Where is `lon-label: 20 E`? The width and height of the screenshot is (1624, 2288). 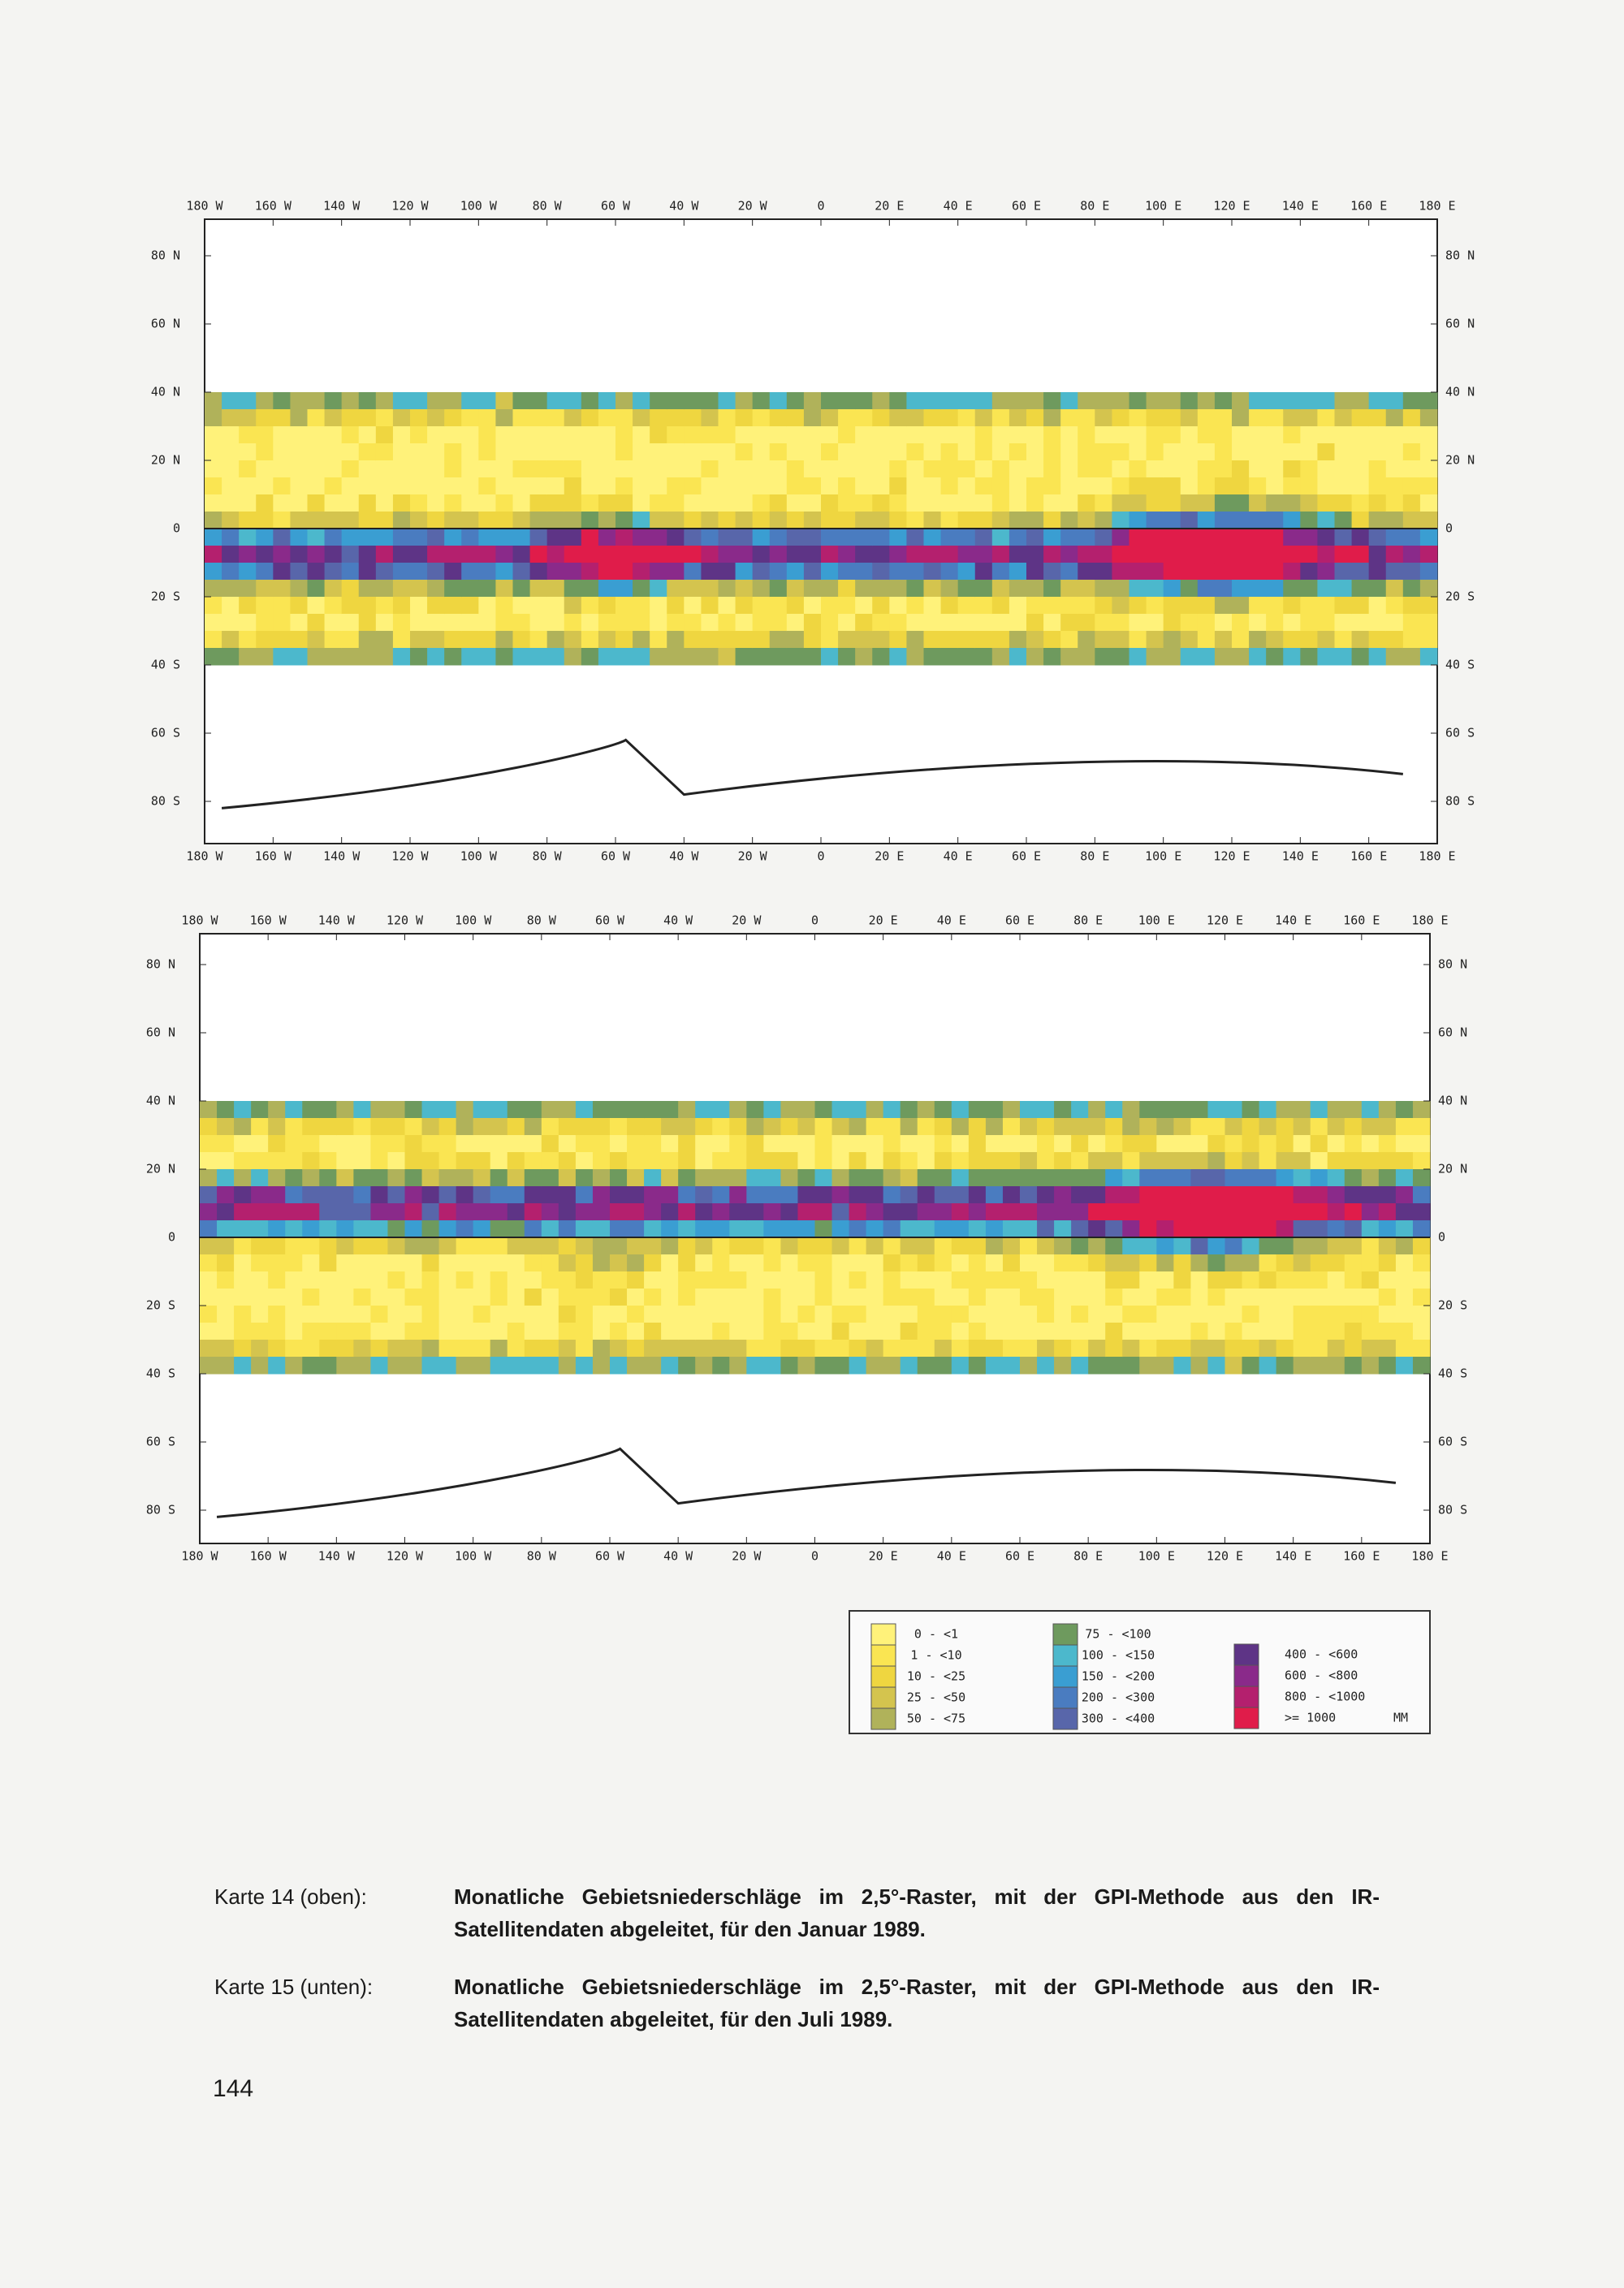 lon-label: 20 E is located at coordinates (889, 856).